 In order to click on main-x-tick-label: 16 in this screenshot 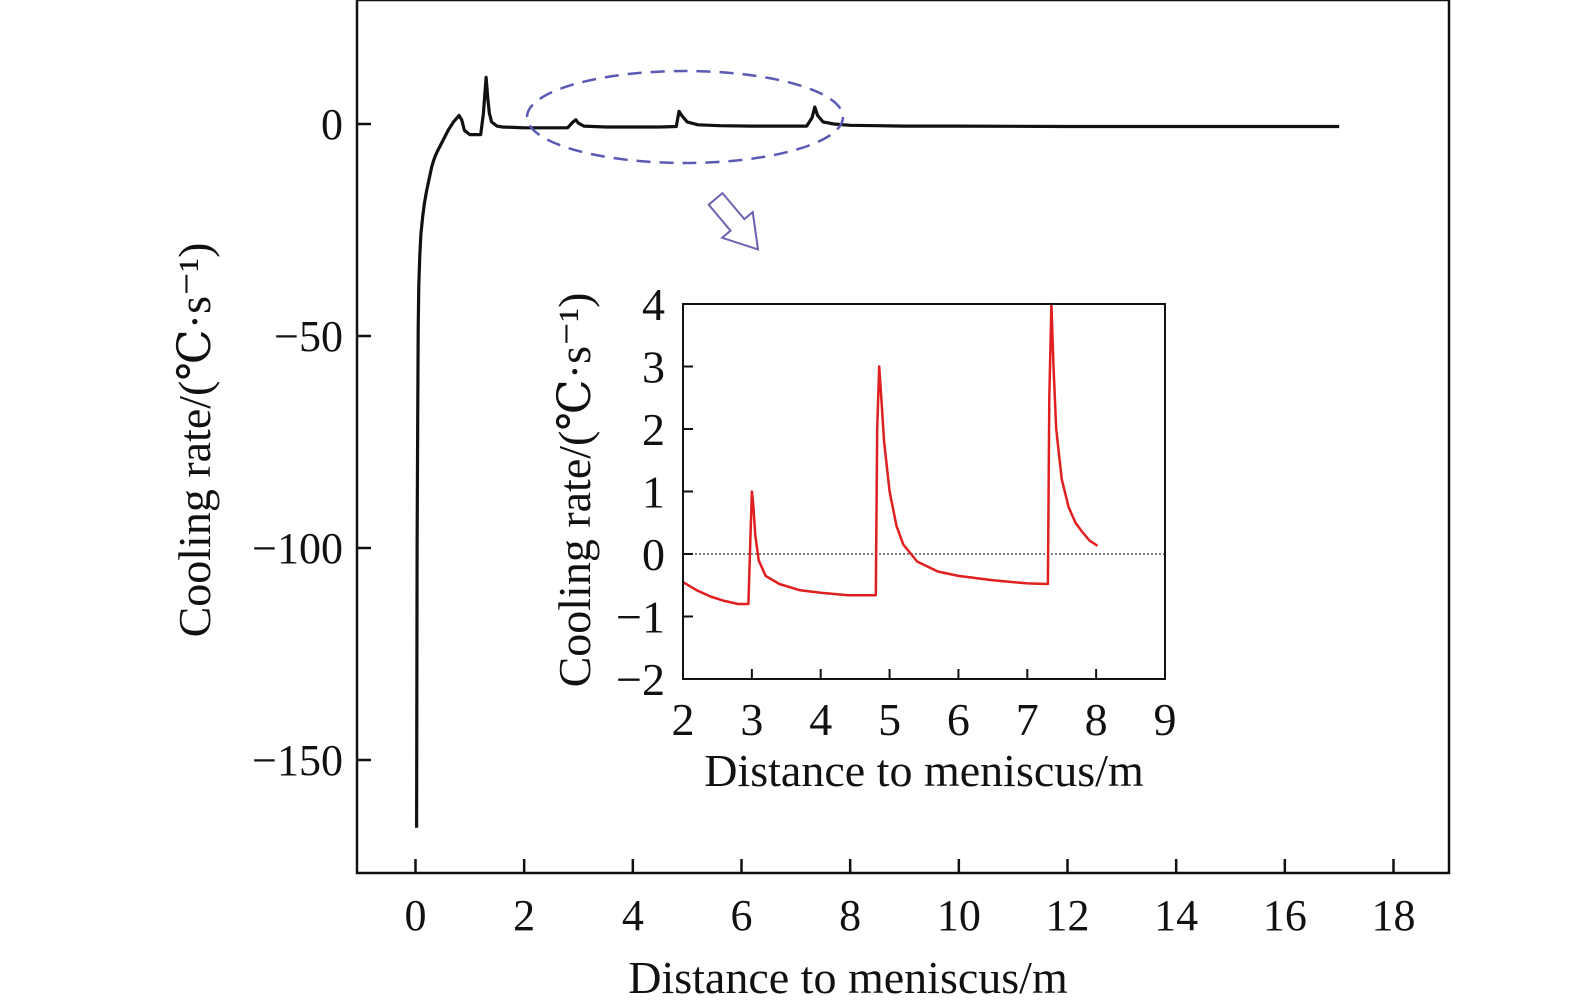, I will do `click(1285, 915)`.